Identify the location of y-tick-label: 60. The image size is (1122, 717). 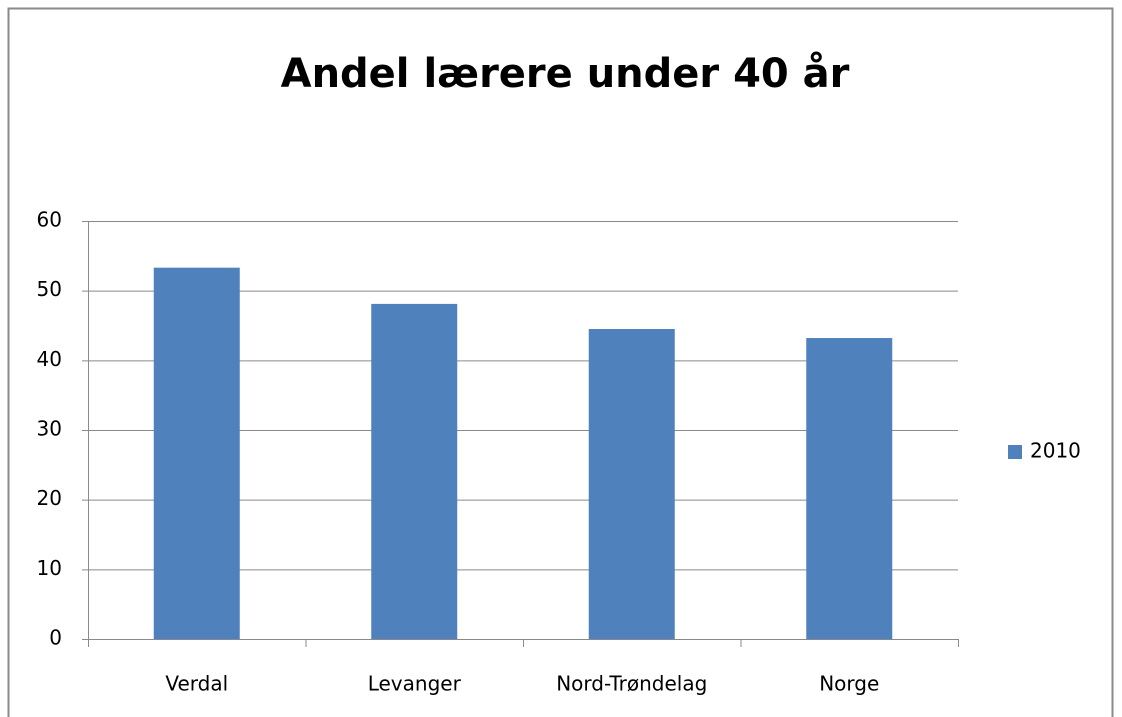
(49, 220).